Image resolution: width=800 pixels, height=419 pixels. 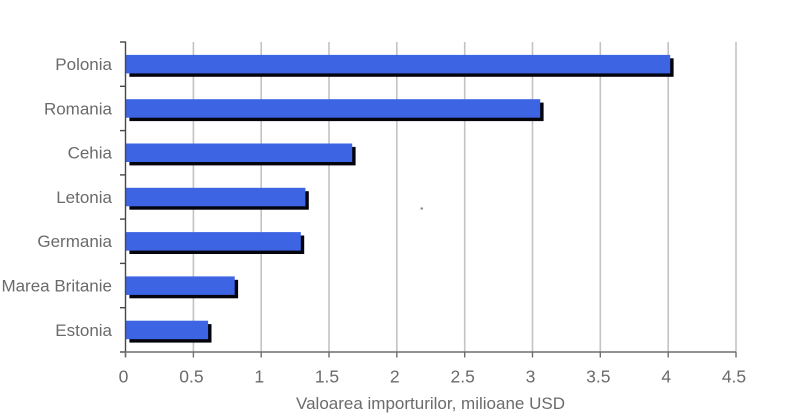 I want to click on svg-text: Estonia, so click(x=83, y=330).